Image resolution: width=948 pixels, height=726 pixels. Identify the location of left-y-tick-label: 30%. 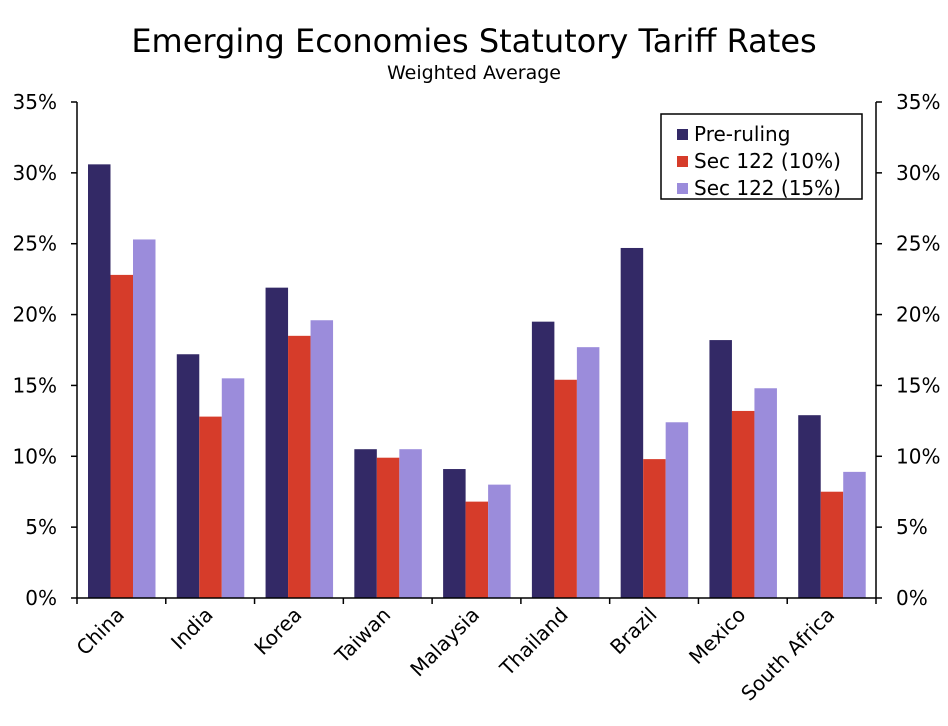
(35, 173).